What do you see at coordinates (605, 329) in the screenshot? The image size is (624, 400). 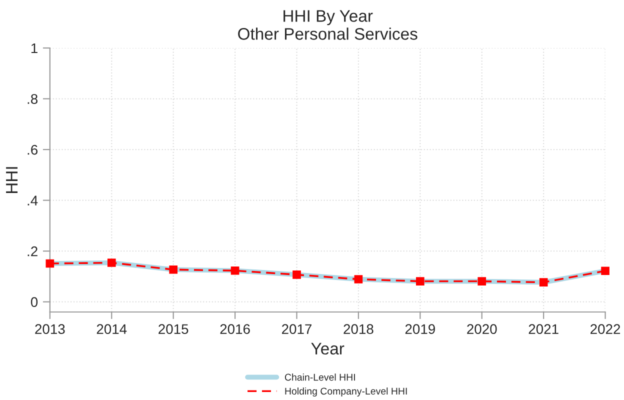 I see `x-tick-label: 2022` at bounding box center [605, 329].